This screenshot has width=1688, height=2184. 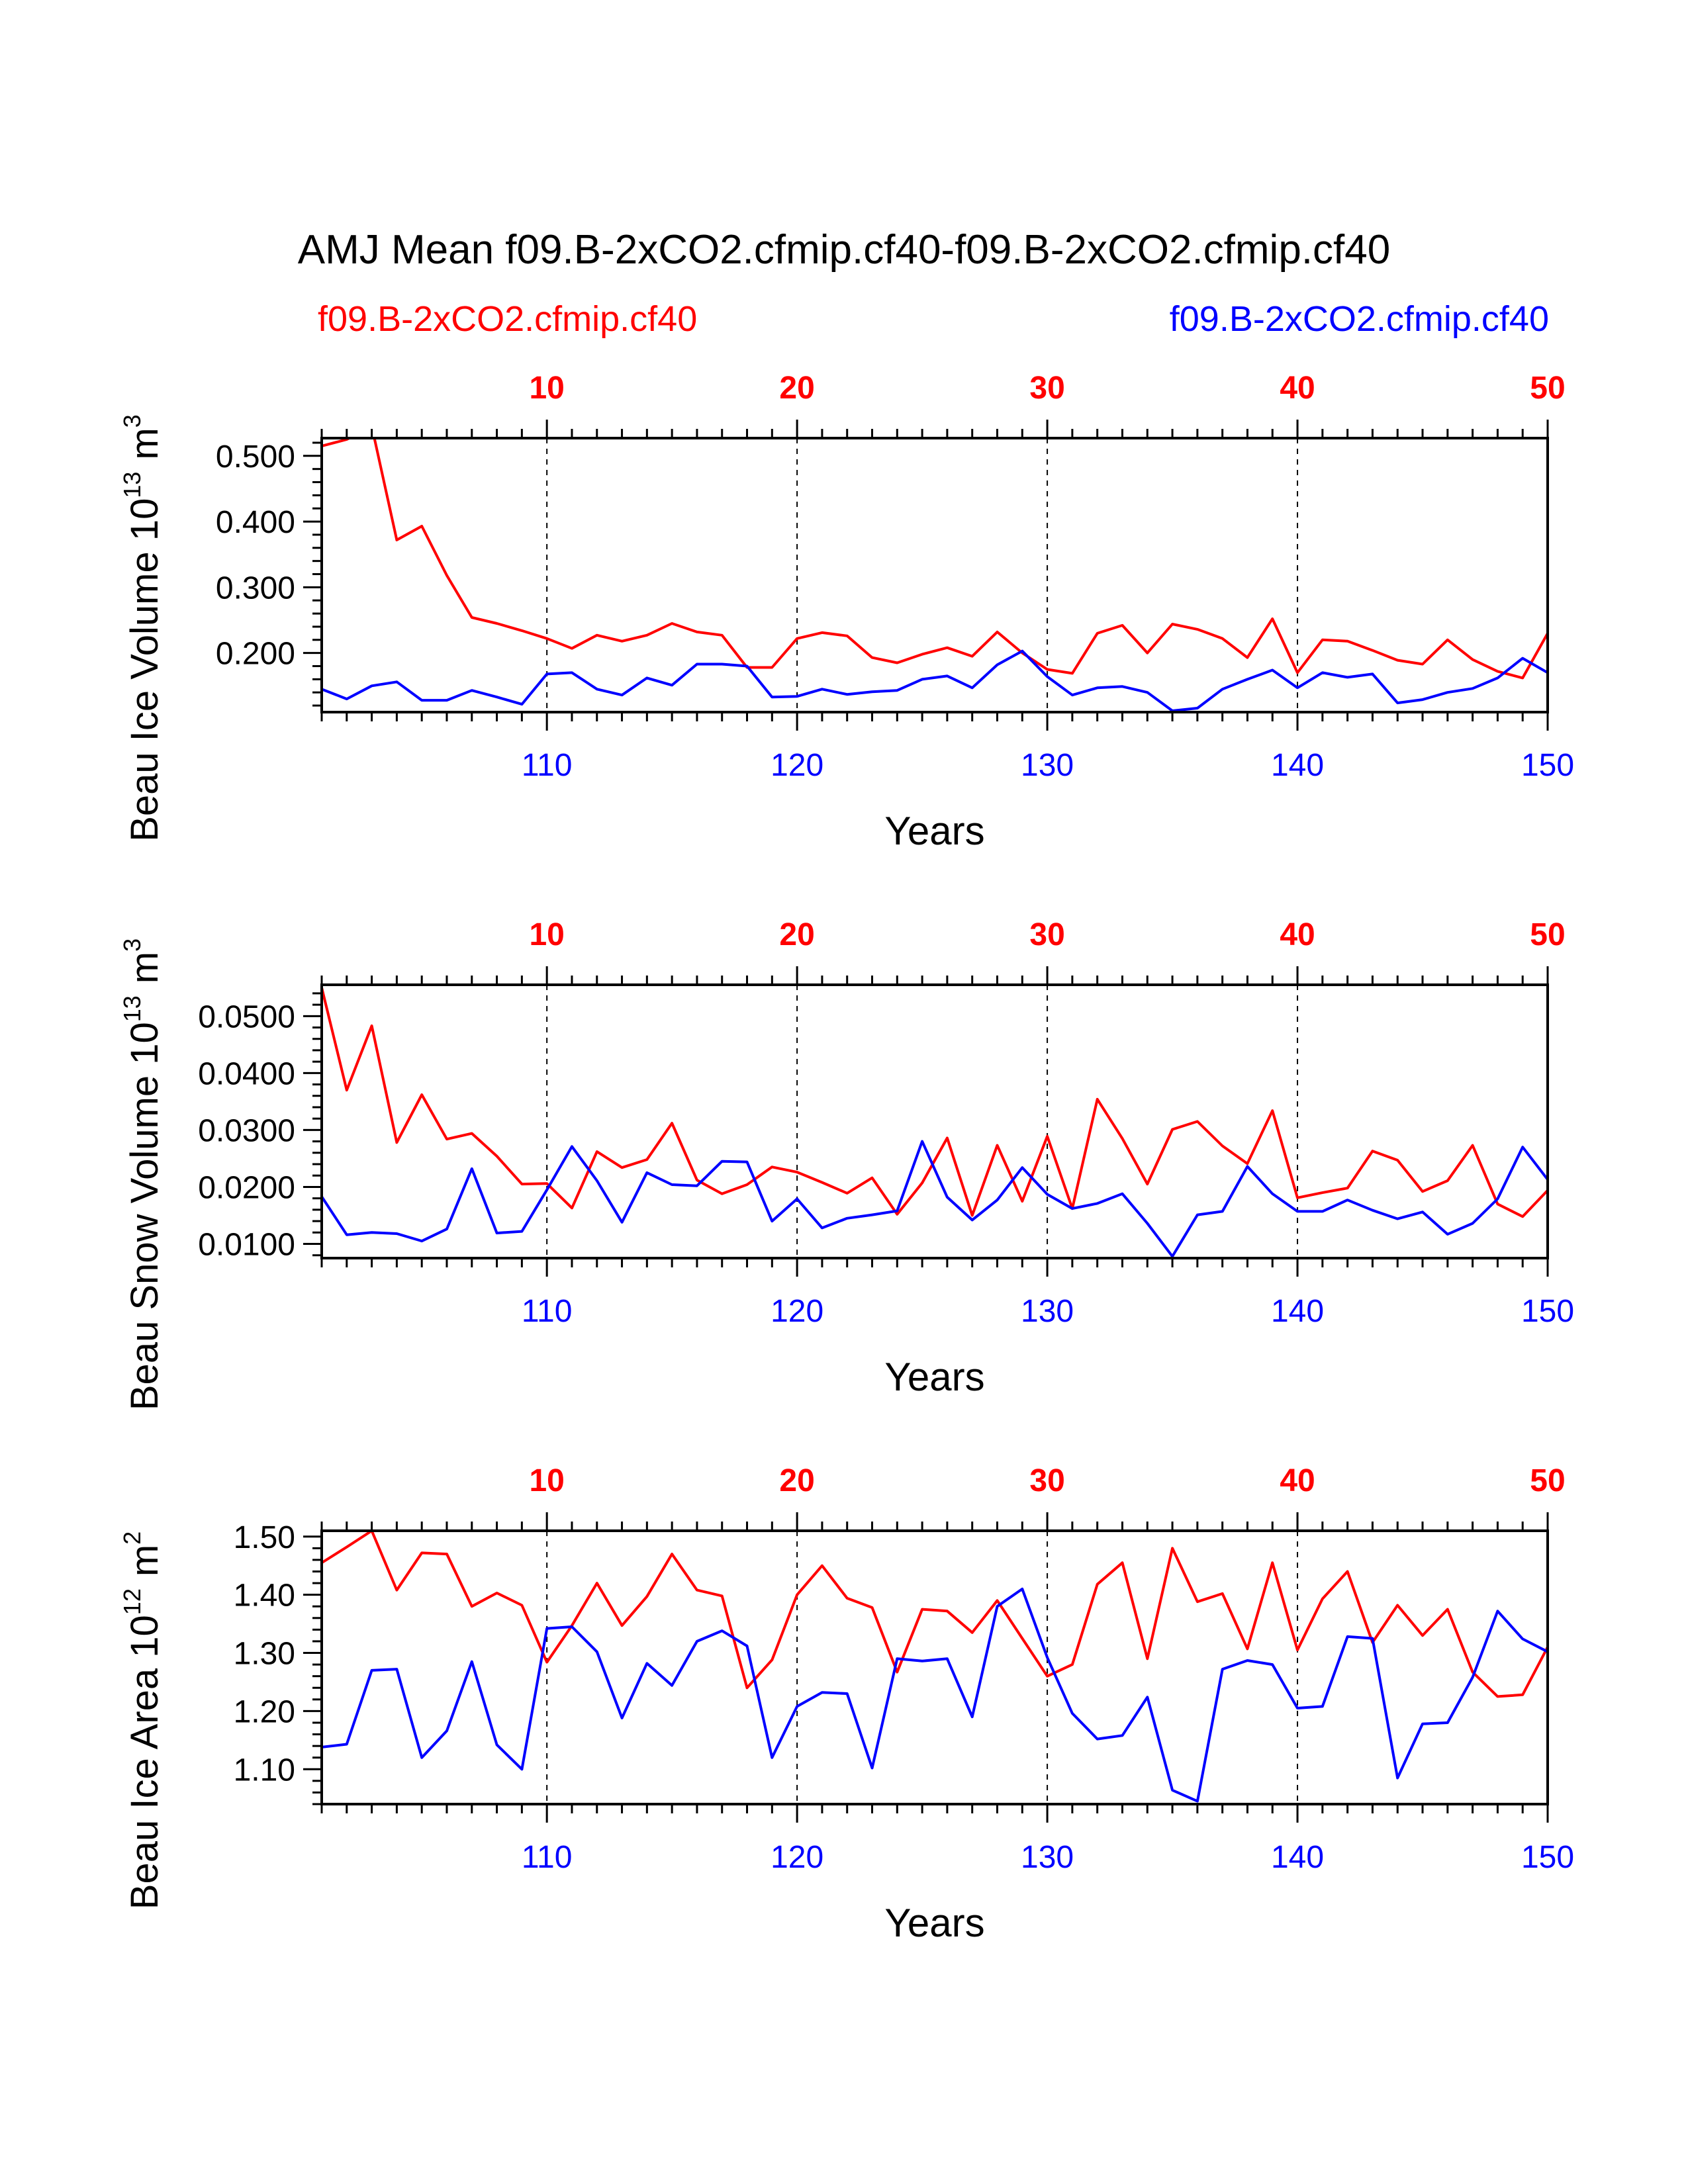 I want to click on y-tick-label: 0.500, so click(x=255, y=457).